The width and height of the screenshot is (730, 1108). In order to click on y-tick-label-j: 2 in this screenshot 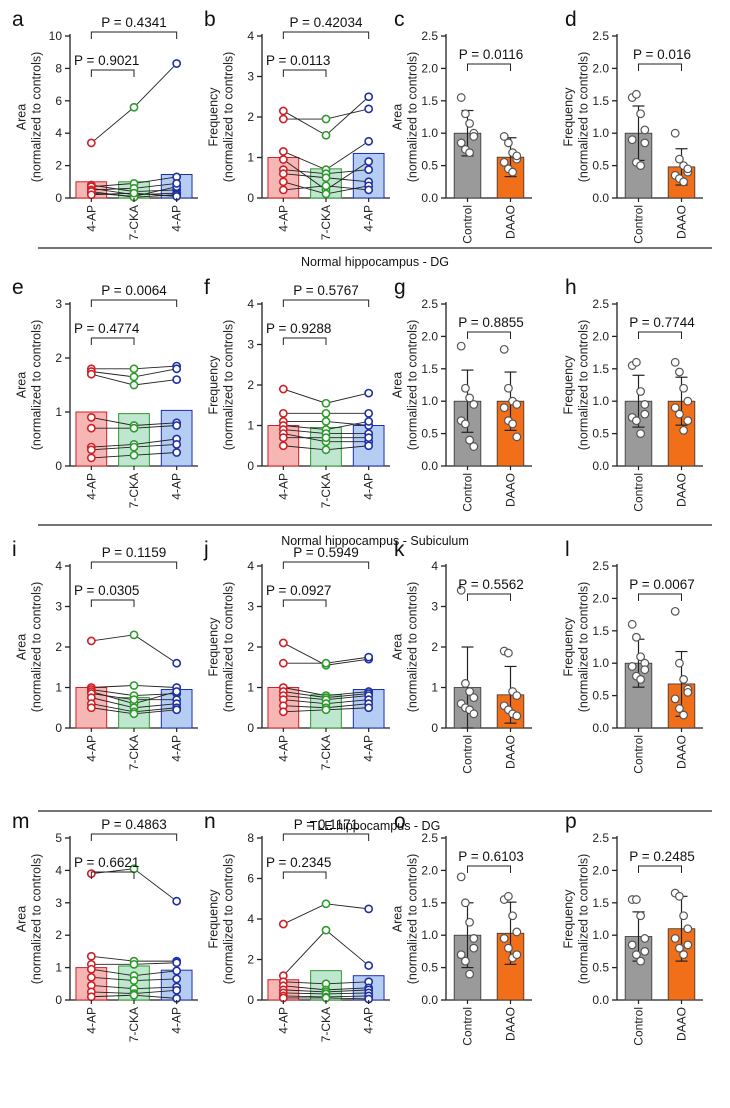, I will do `click(250, 647)`.